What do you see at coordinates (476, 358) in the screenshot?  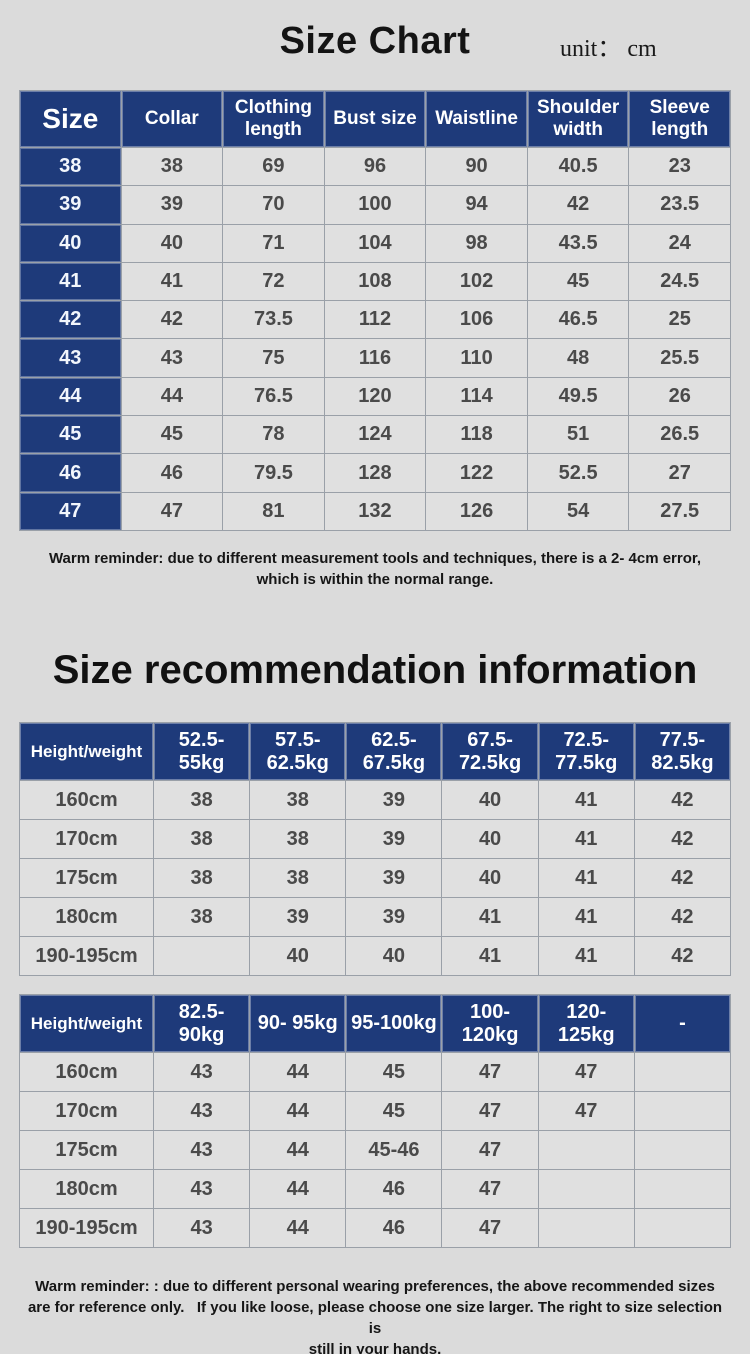 I see `data-cell: 110` at bounding box center [476, 358].